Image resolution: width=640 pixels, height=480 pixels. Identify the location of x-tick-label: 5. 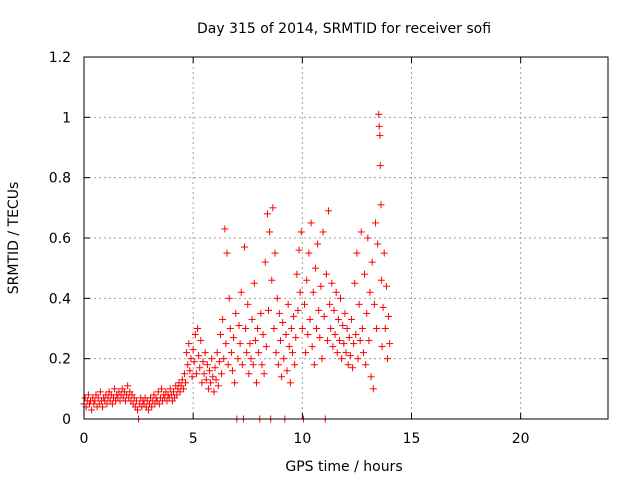
(193, 439).